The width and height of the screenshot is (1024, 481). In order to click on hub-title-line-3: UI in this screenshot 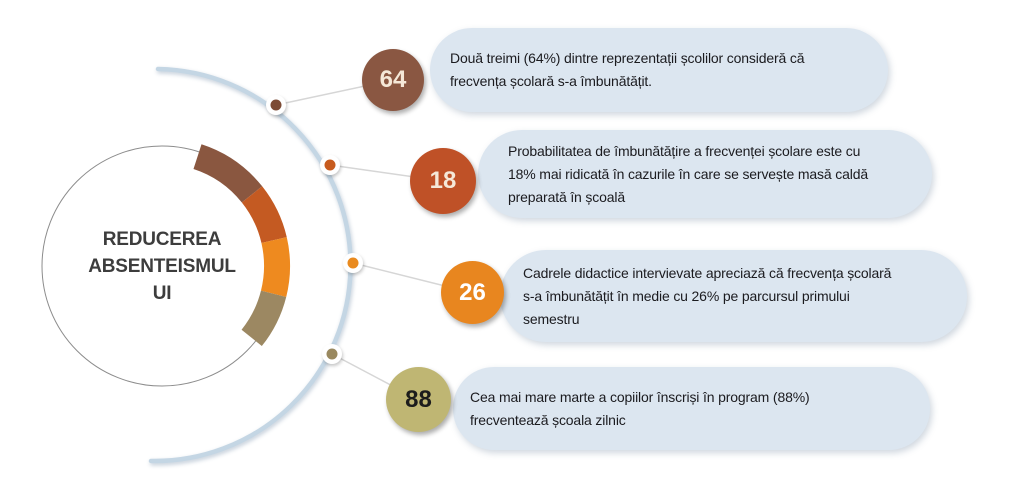, I will do `click(162, 293)`.